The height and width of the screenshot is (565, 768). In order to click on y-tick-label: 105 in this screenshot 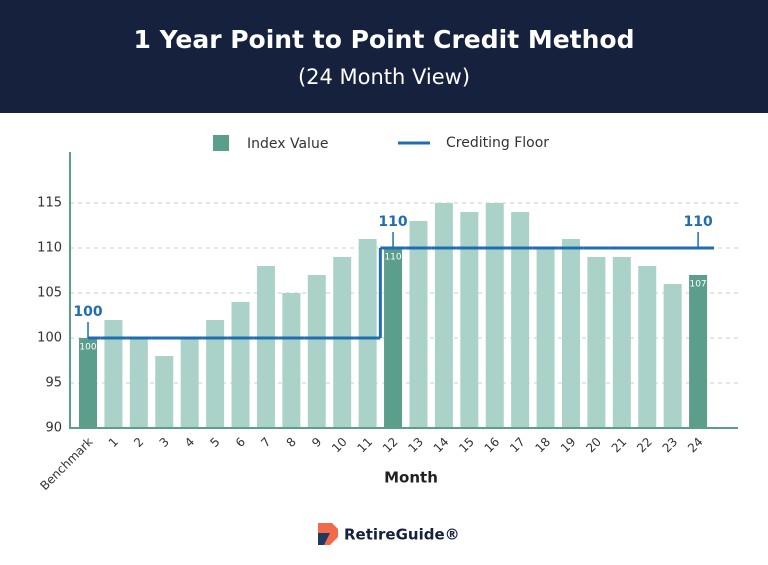, I will do `click(49, 293)`.